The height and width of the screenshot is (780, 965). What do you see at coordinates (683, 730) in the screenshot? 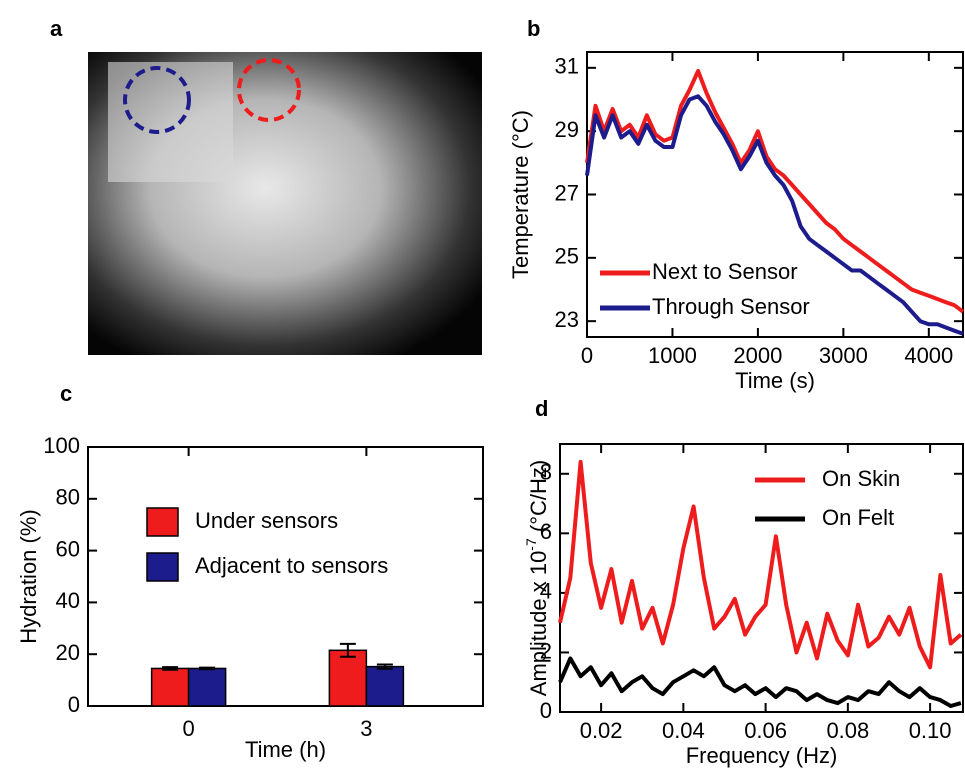
I see `x-tick-label: 0.04` at bounding box center [683, 730].